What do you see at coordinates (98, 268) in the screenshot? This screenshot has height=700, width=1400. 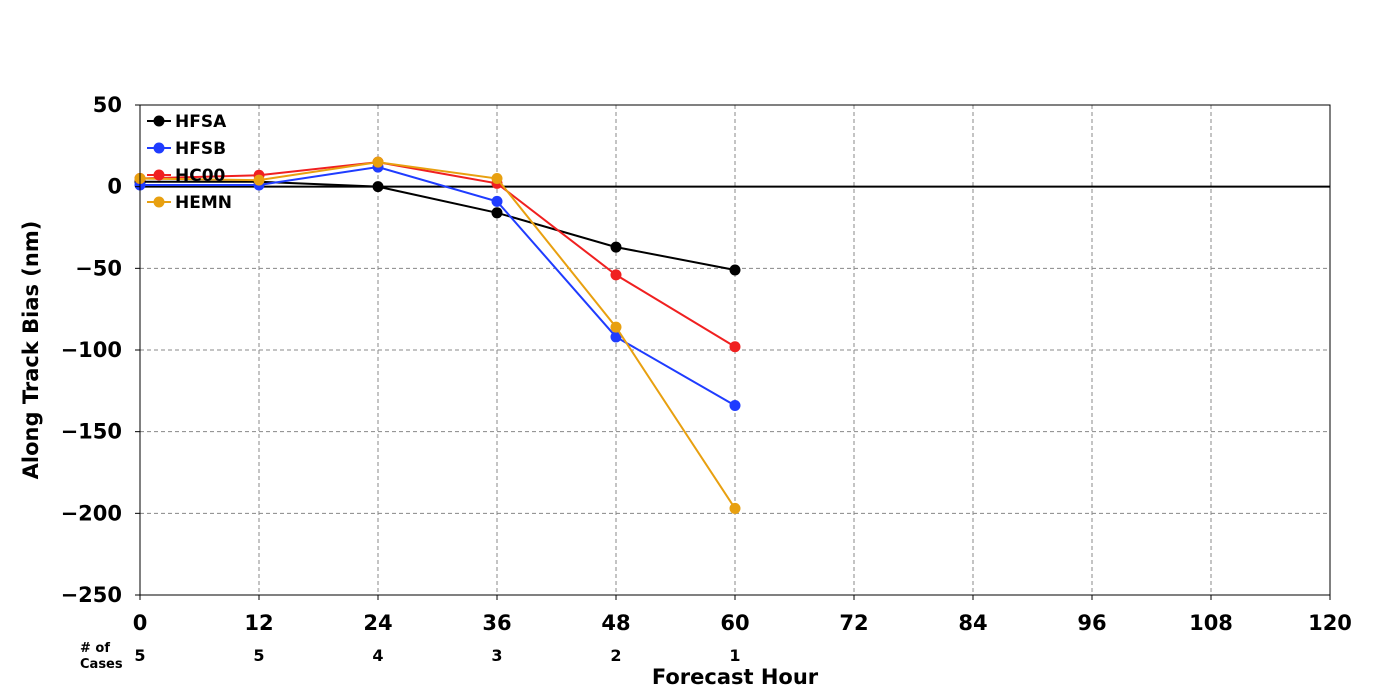 I see `y-tick-label: −50` at bounding box center [98, 268].